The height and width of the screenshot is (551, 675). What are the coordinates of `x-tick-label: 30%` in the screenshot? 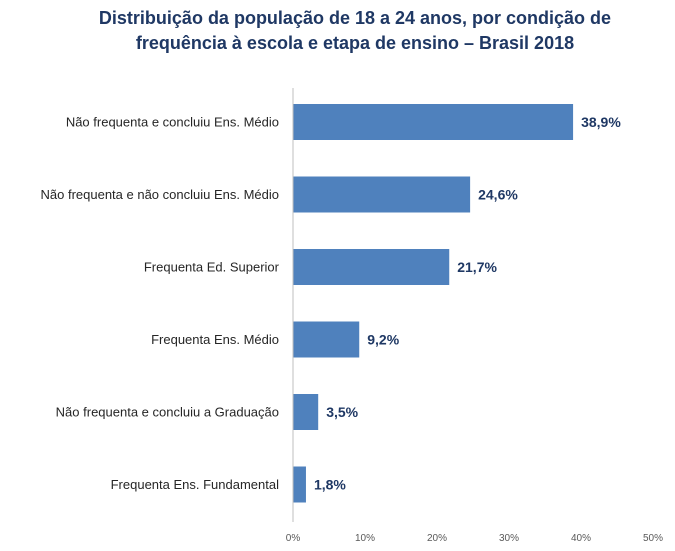 It's located at (509, 538).